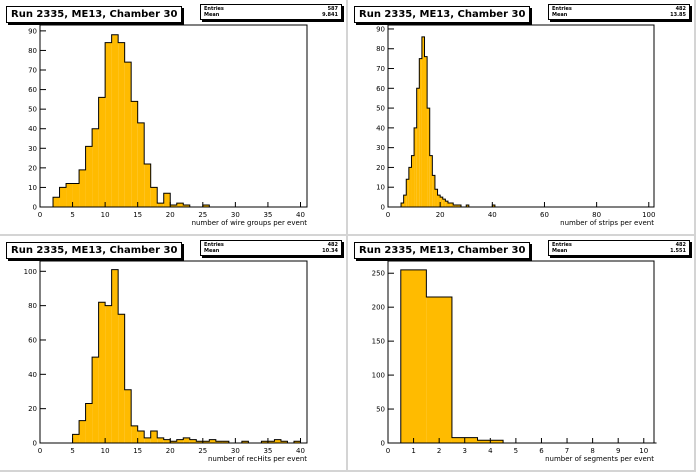 The width and height of the screenshot is (696, 472). What do you see at coordinates (607, 223) in the screenshot?
I see `x-axis-label: number of strips per event` at bounding box center [607, 223].